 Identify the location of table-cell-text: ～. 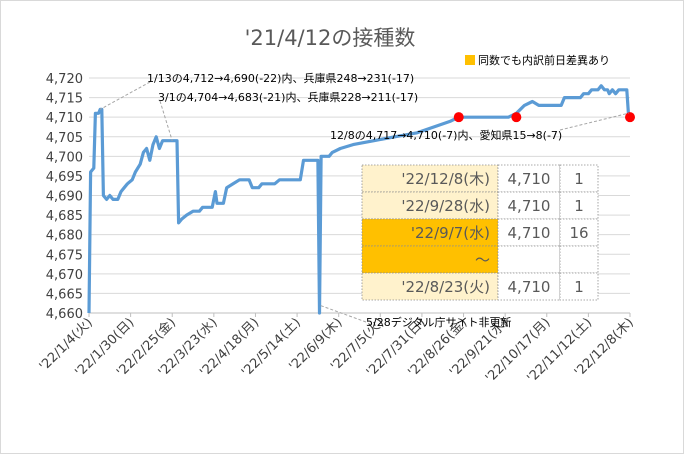
(482, 260).